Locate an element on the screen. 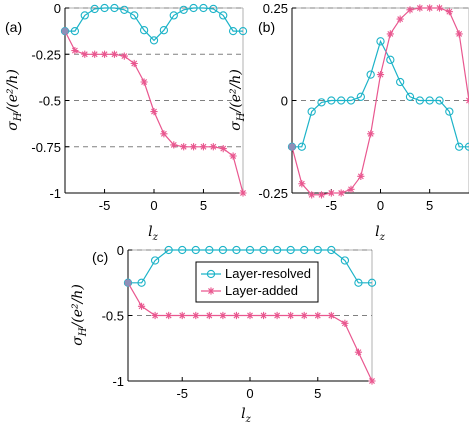 Image resolution: width=469 pixels, height=430 pixels. legend-label: Layer-added is located at coordinates (261, 290).